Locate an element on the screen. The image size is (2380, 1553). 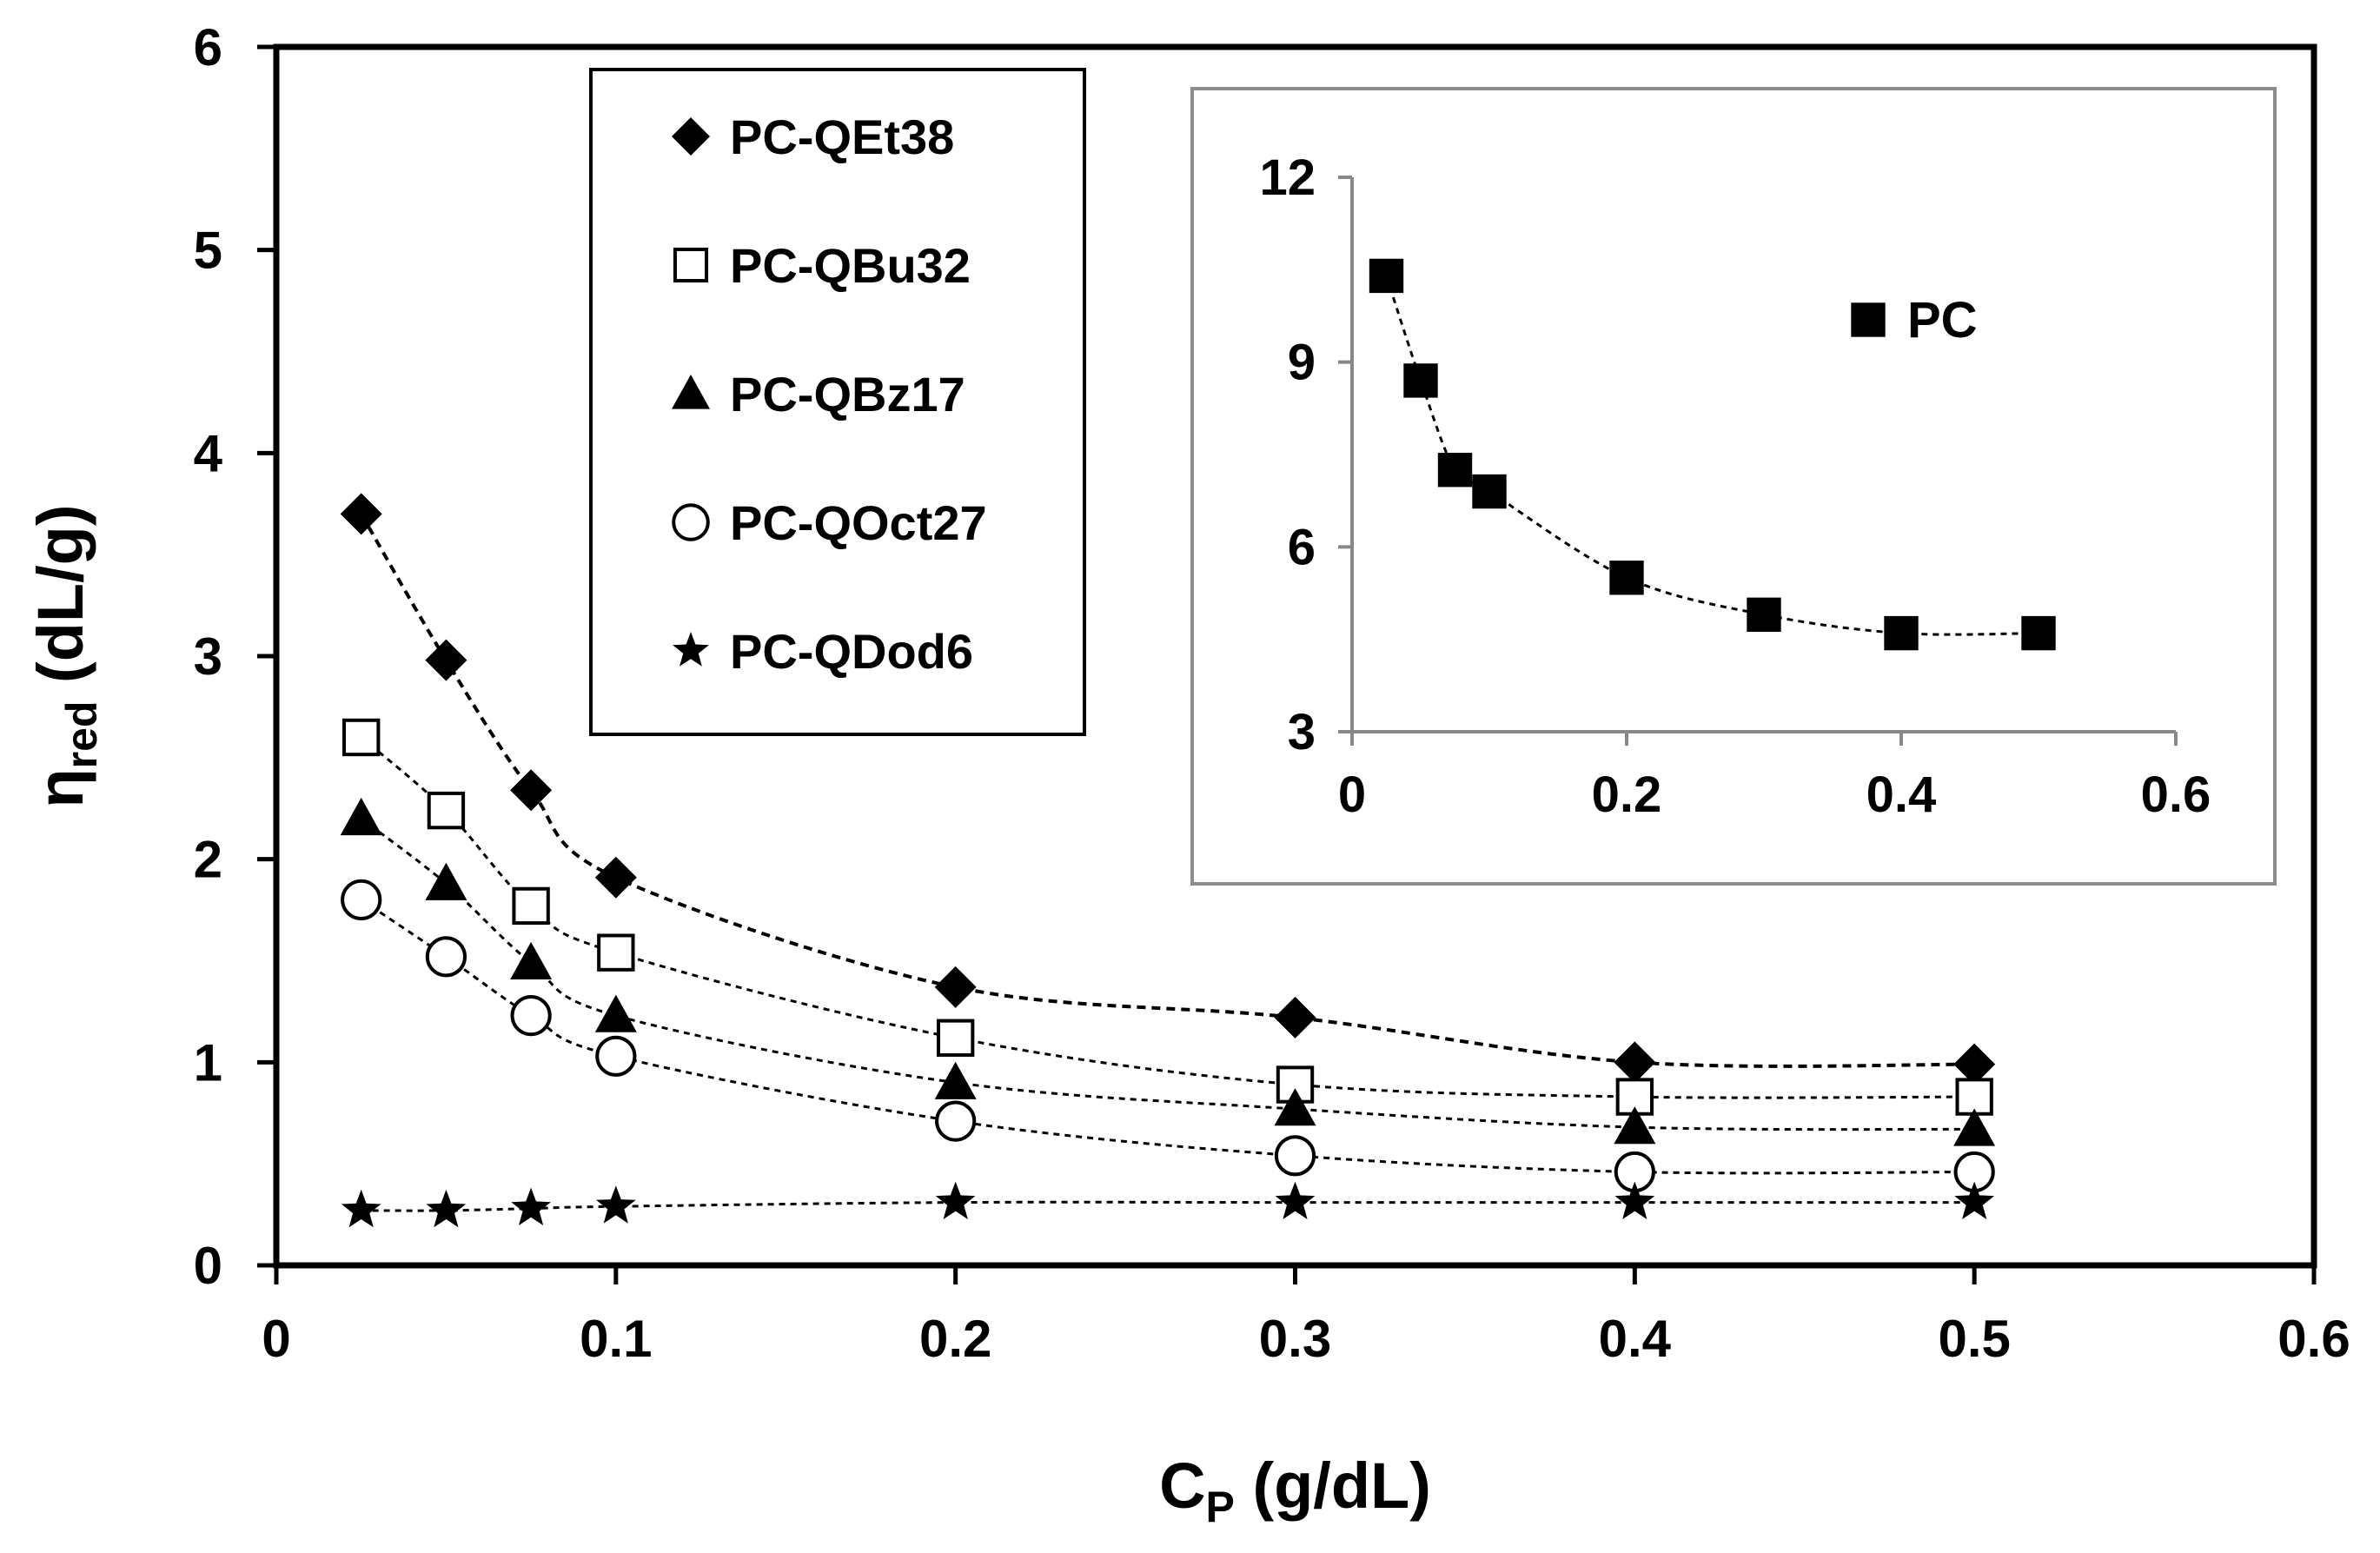
legend-marker-pc-qdod6 is located at coordinates (691, 649).